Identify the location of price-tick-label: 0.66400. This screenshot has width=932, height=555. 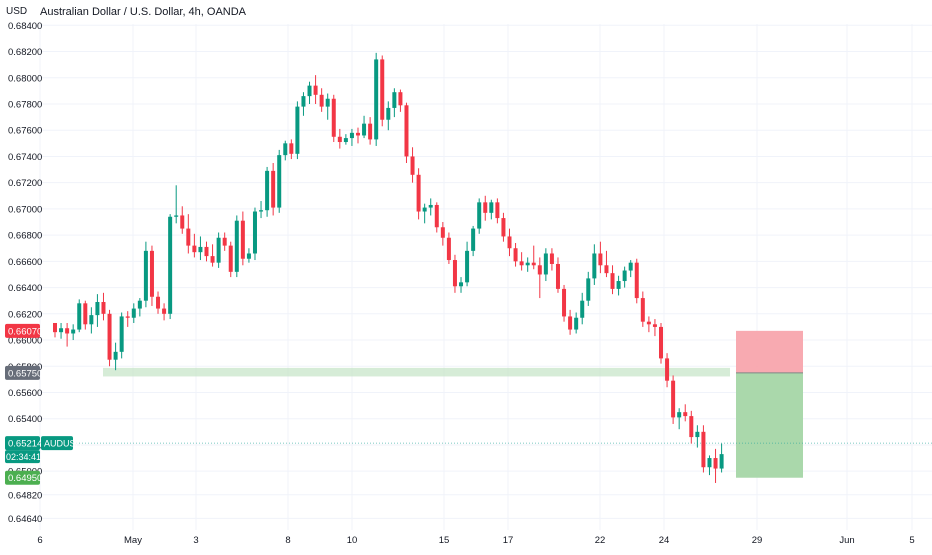
(25, 288).